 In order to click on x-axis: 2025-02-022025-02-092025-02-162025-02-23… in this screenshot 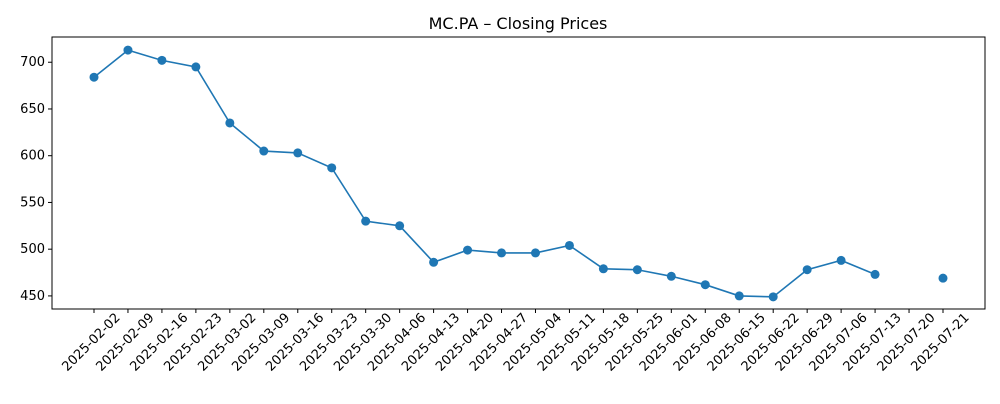, I will do `click(516, 342)`.